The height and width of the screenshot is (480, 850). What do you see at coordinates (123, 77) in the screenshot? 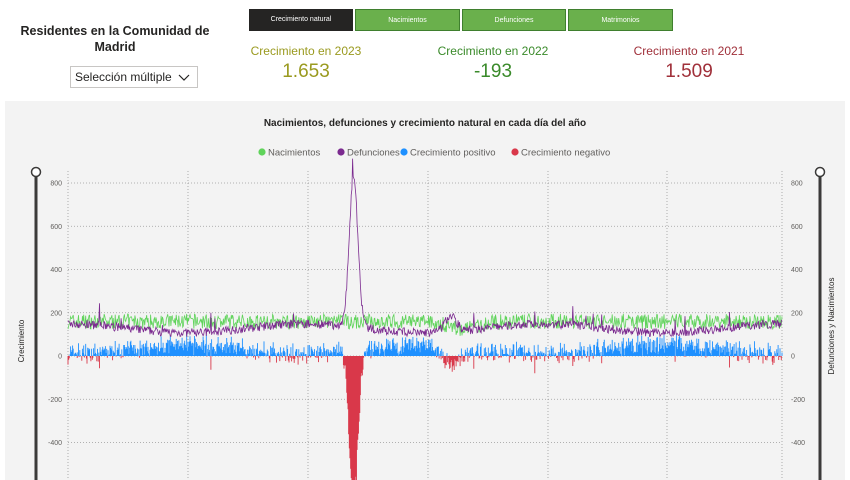
I see `slicer-value: Selección múltiple` at bounding box center [123, 77].